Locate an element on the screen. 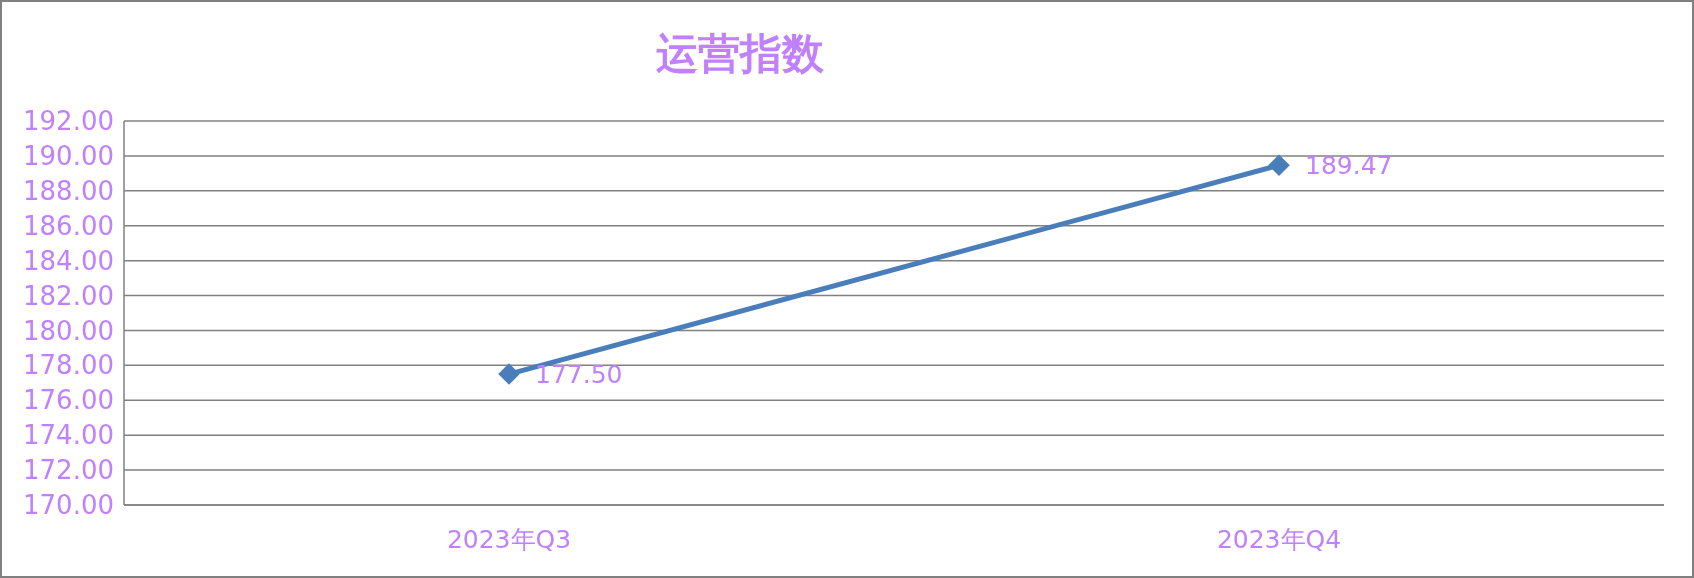  y-tick-label: 192.00 is located at coordinates (68, 121).